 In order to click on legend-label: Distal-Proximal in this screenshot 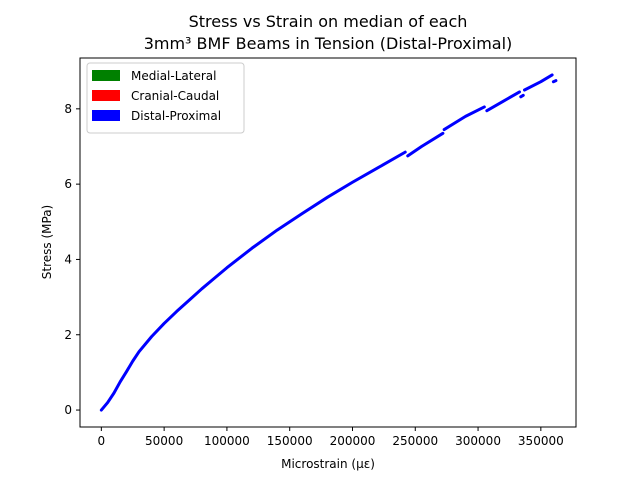, I will do `click(176, 116)`.